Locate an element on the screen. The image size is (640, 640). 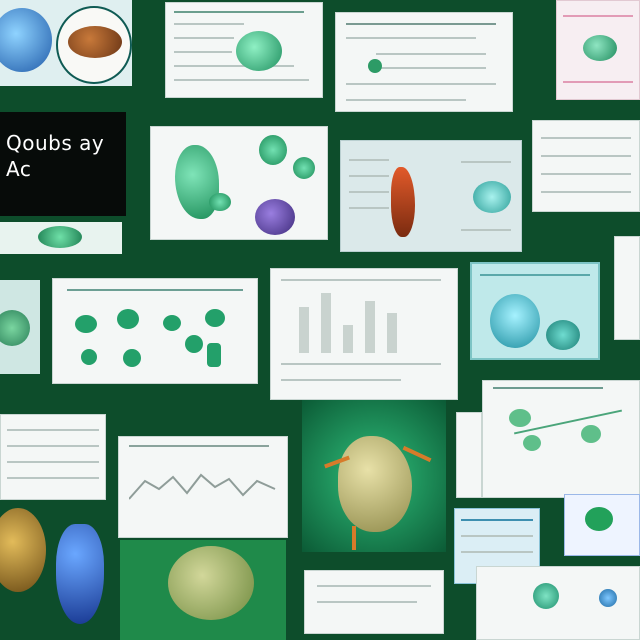
bar-chart-sheet-tile is located at coordinates (364, 334).